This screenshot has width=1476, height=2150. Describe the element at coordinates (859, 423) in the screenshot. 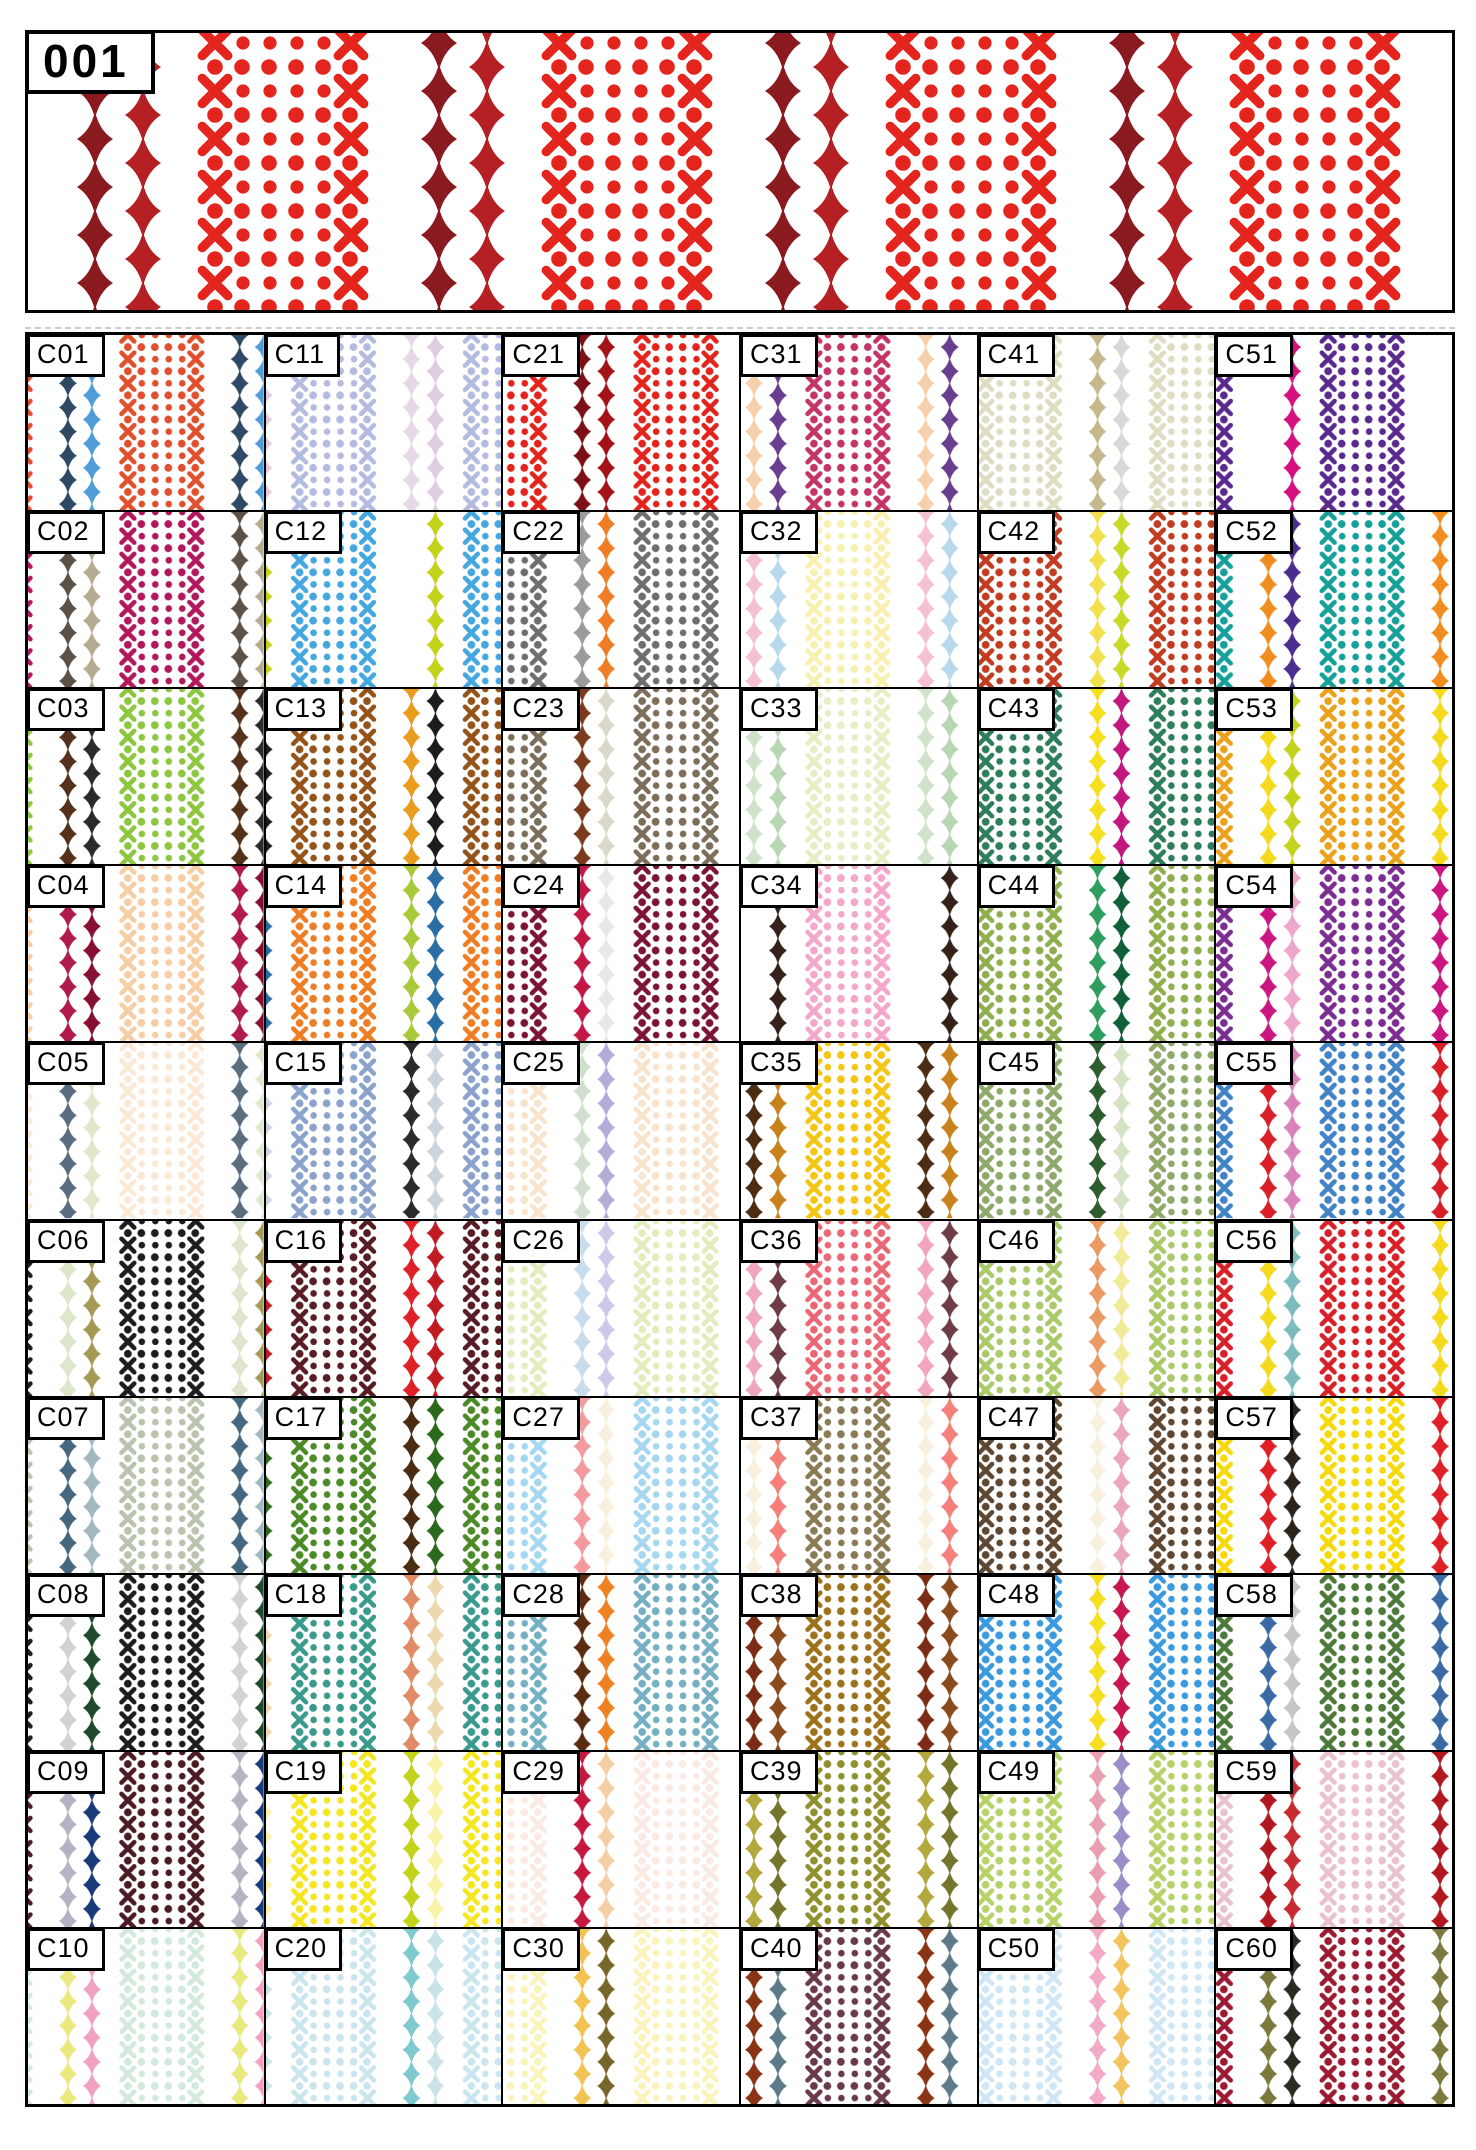

I see `swatch-cell: C31` at that location.